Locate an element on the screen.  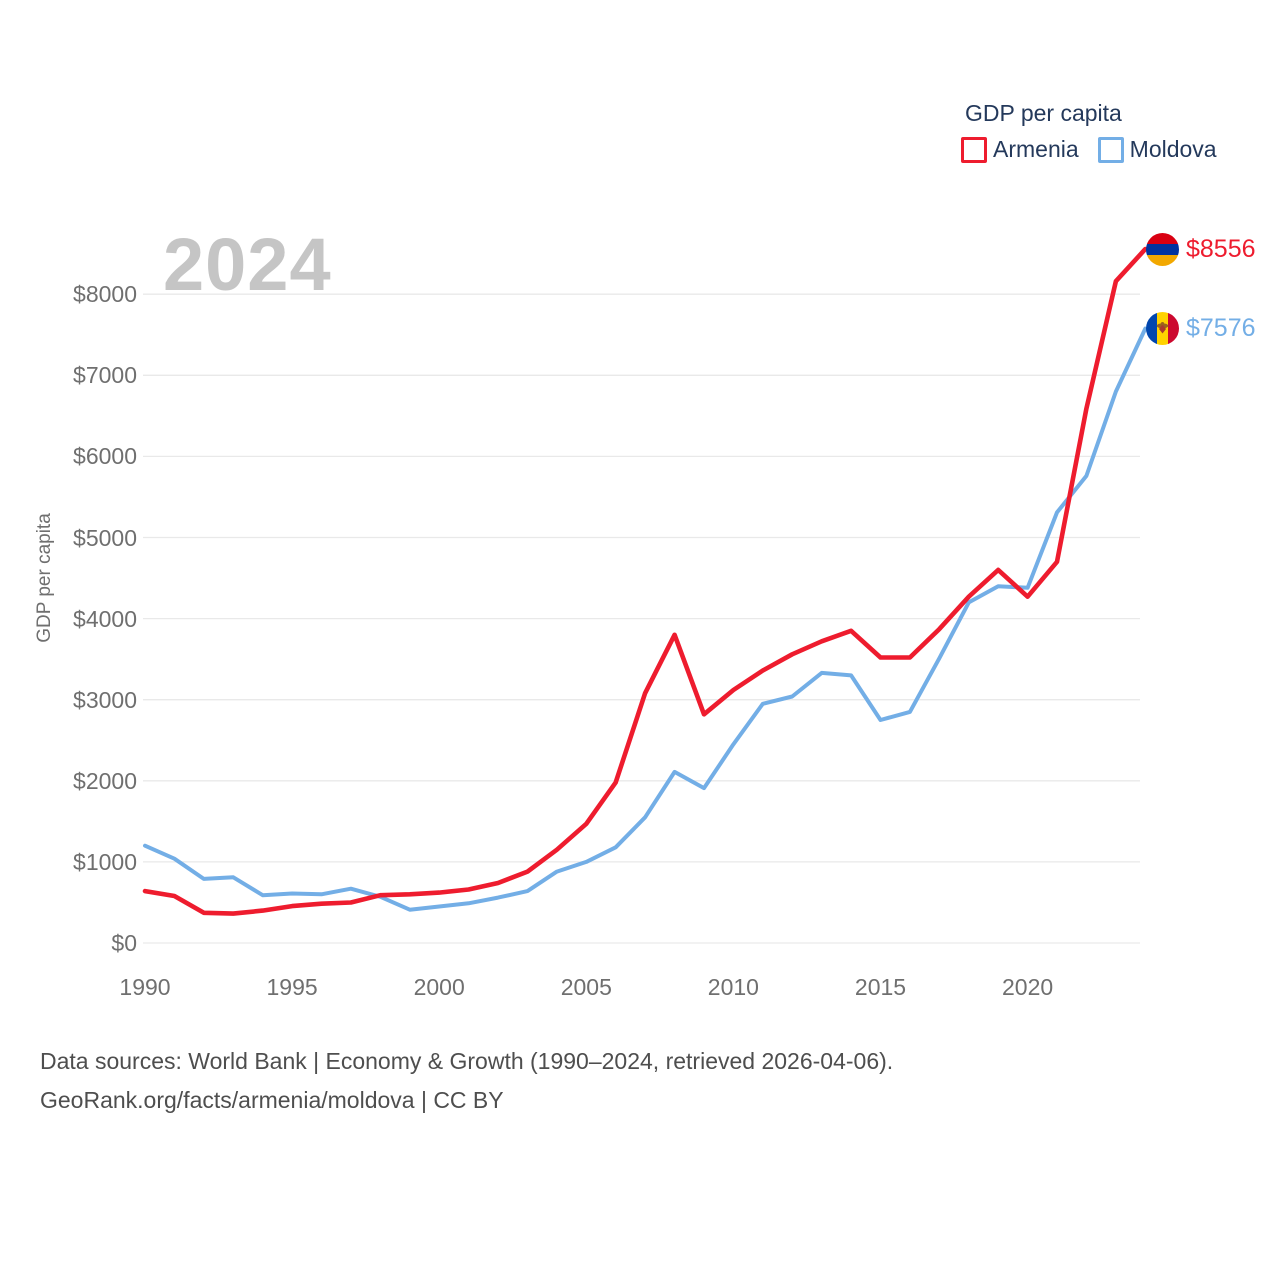
y-axis-tick-label: $7000 is located at coordinates (105, 375).